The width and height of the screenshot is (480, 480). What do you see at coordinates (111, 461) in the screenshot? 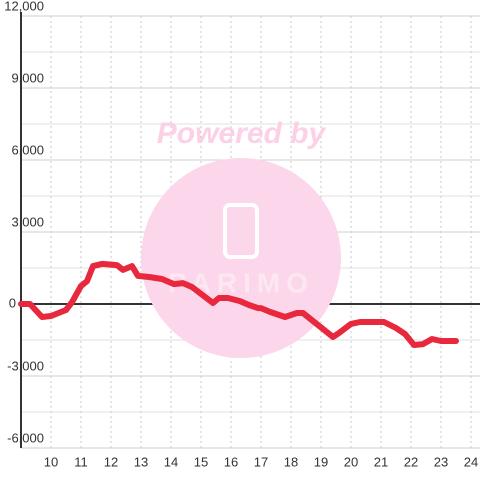
I see `x-tick-label: 12` at bounding box center [111, 461].